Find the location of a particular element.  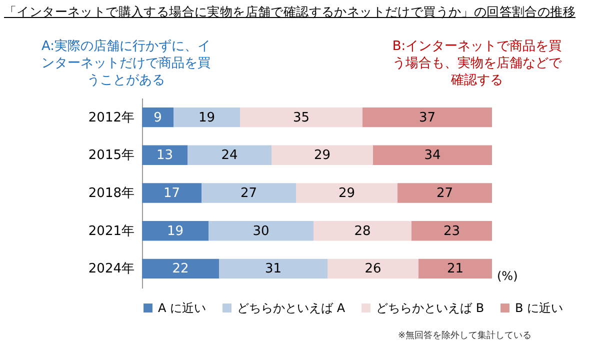

legend-label: B に近い is located at coordinates (539, 308).